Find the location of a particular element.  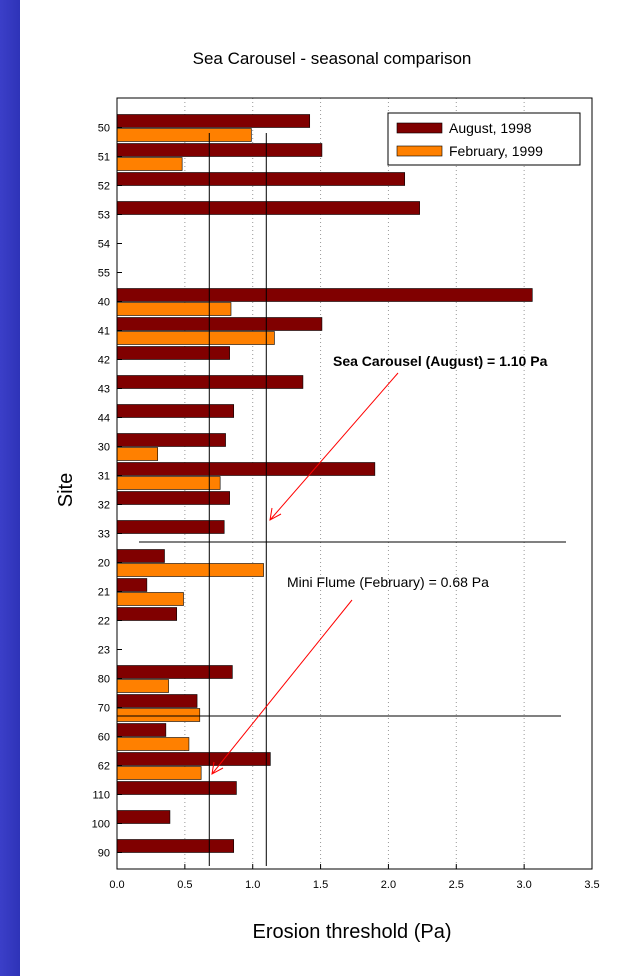

y-tick-label: 41 is located at coordinates (104, 332).